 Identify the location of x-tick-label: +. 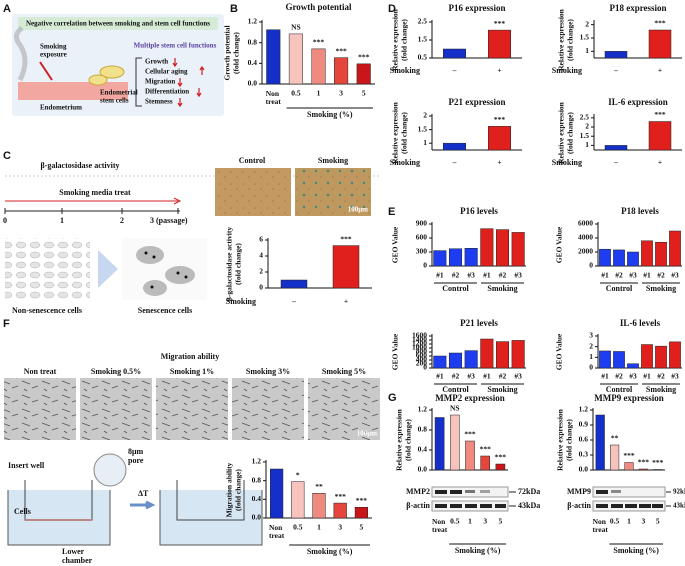
(346, 301).